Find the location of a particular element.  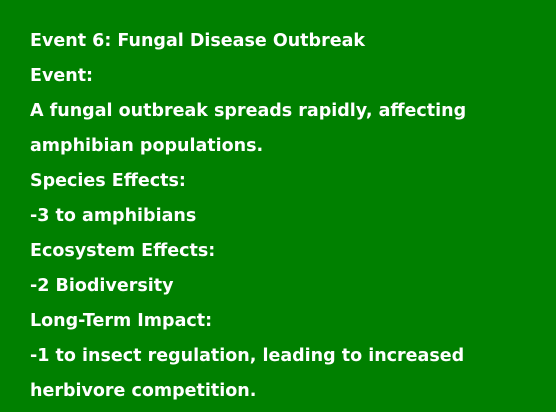

event-description-line-2: amphibian populations. is located at coordinates (147, 146).